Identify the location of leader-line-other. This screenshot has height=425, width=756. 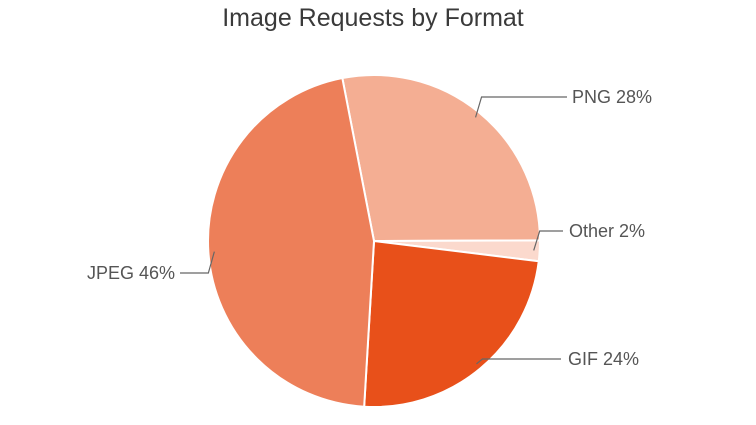
(548, 240).